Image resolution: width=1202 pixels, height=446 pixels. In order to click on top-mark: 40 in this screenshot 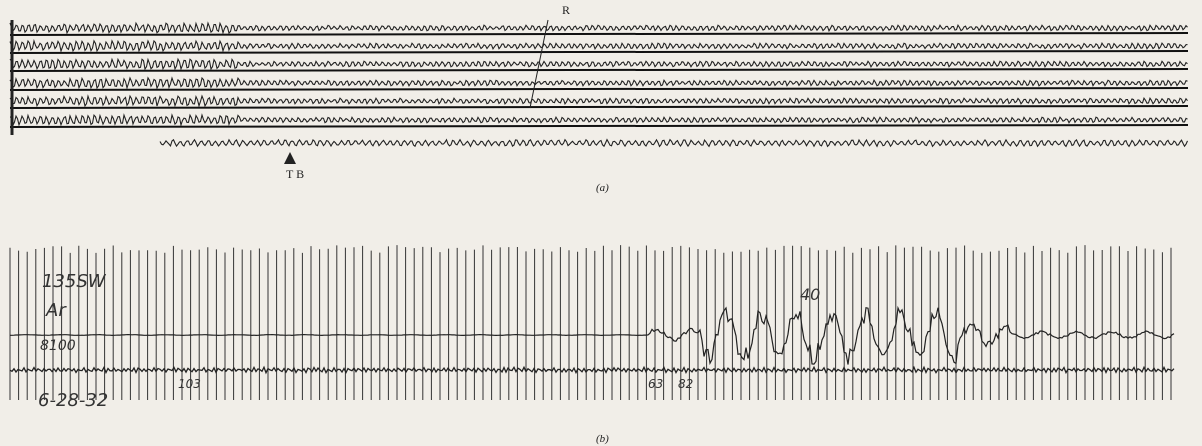, I will do `click(810, 294)`.